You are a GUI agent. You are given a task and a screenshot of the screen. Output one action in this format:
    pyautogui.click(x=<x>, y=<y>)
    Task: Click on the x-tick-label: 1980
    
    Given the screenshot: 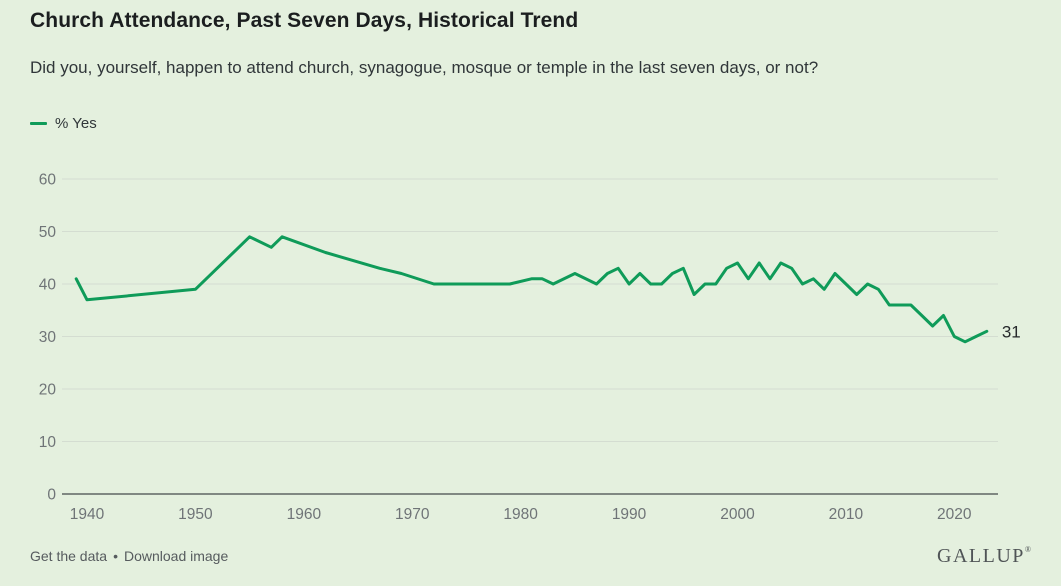 What is the action you would take?
    pyautogui.click(x=520, y=514)
    